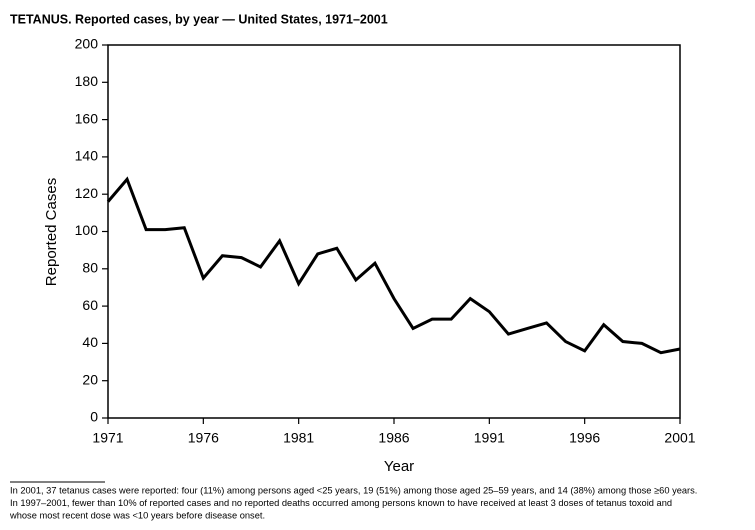  I want to click on y-tick-label: 140, so click(87, 156).